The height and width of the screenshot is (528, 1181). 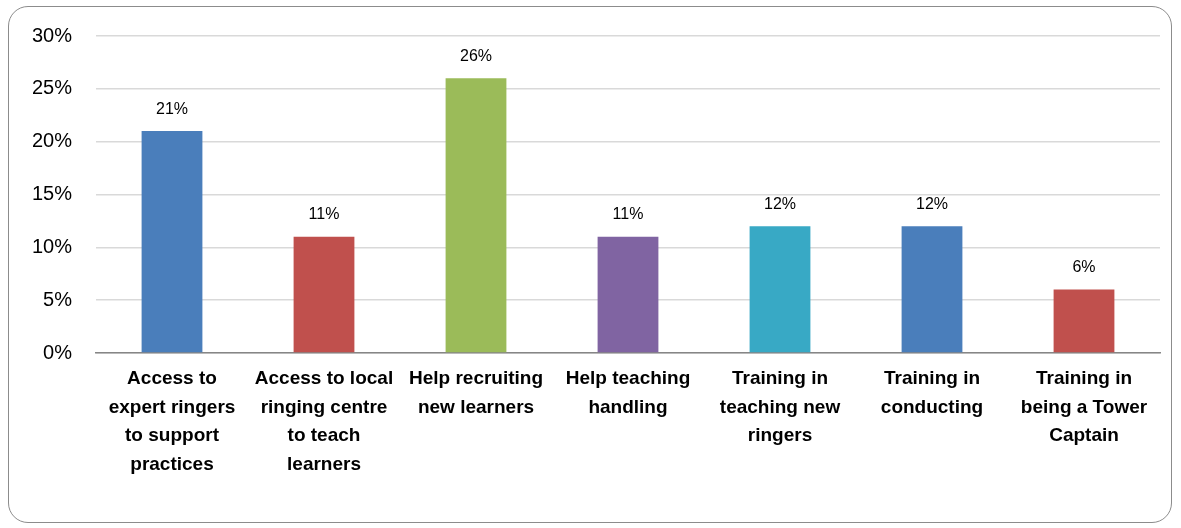 I want to click on data-label: 21%, so click(x=172, y=108).